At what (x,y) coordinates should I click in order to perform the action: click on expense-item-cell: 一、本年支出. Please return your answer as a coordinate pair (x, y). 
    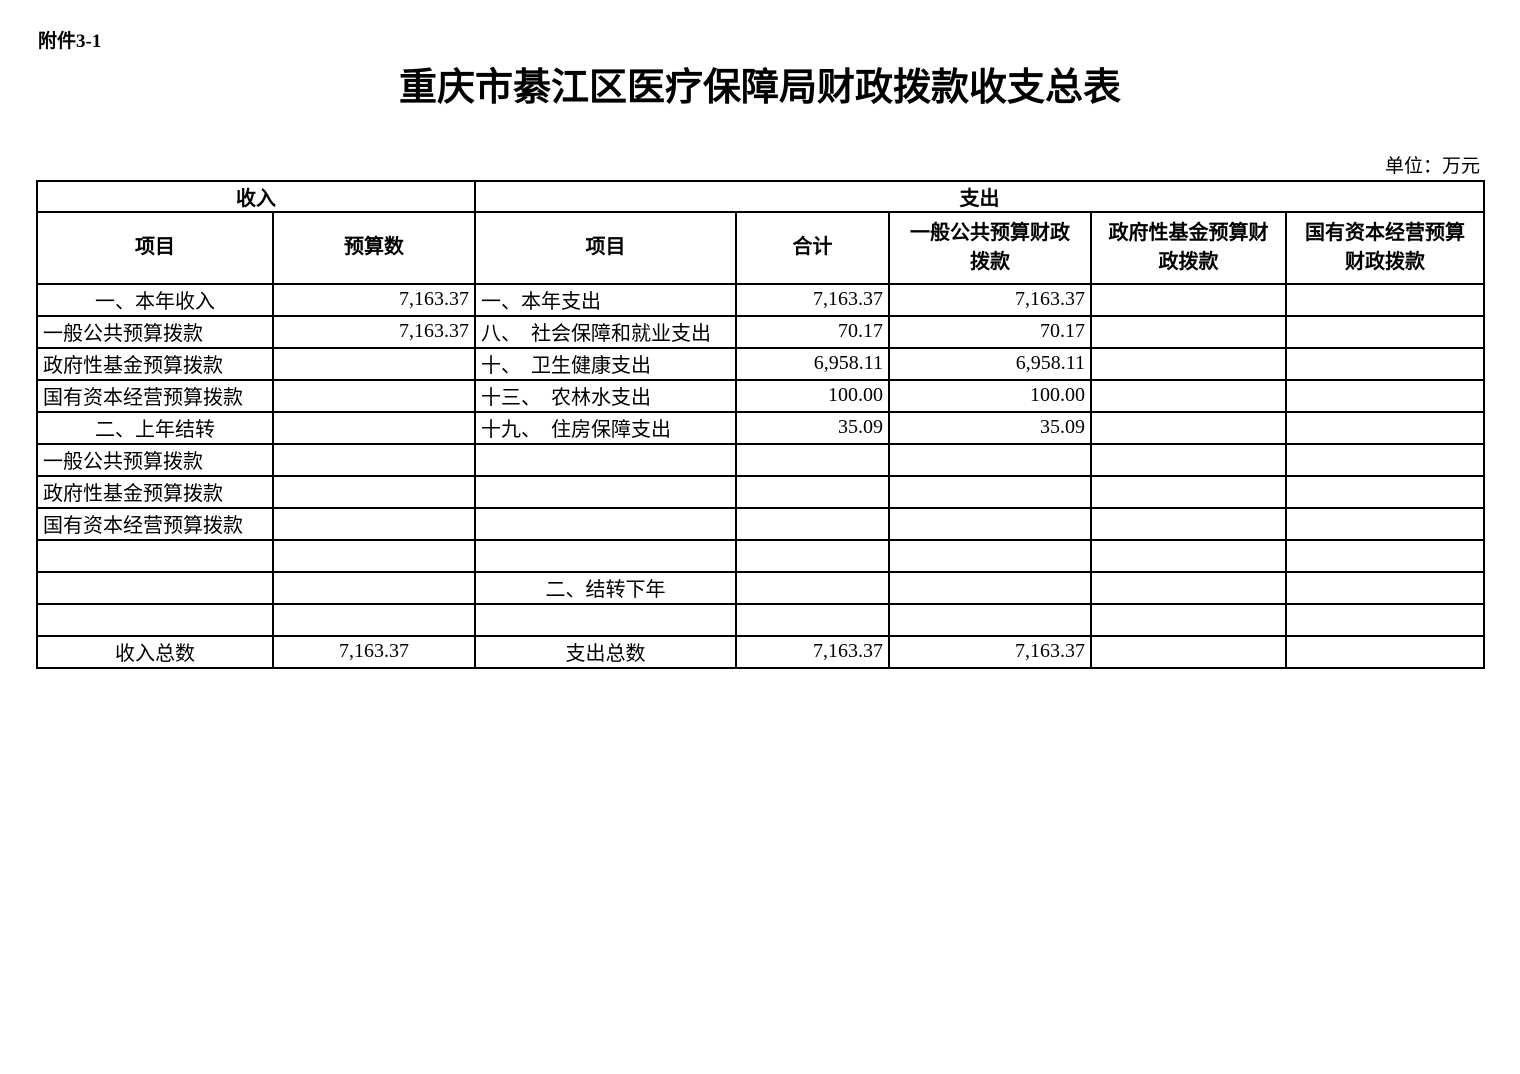
    Looking at the image, I should click on (605, 299).